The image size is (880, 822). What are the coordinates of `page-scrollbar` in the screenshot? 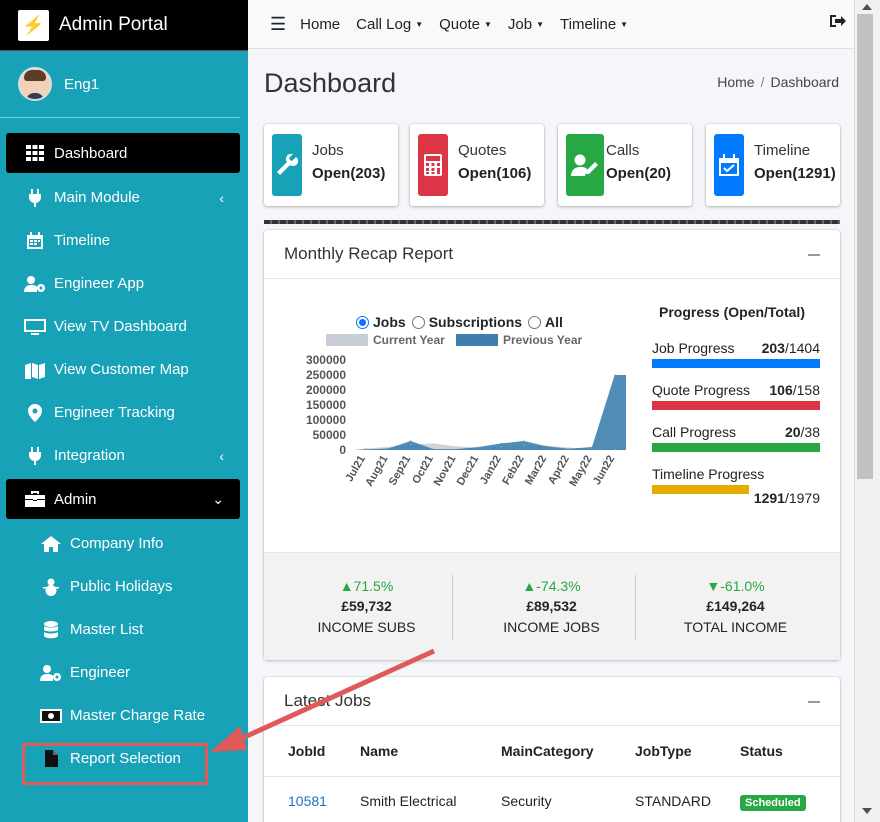 It's located at (867, 411).